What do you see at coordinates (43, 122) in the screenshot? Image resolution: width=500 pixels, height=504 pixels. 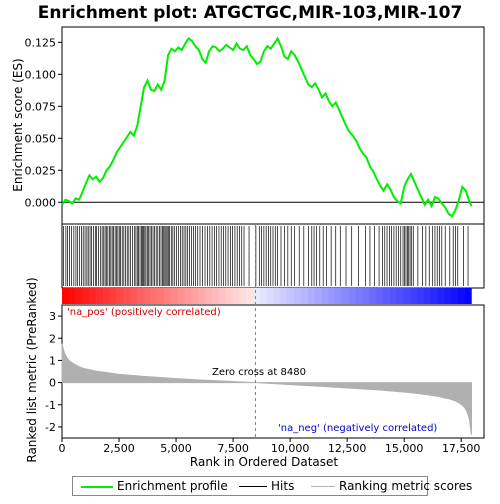 I see `es-y-axis: 0.000 0.025 0.050 0.075 0.100 0.125` at bounding box center [43, 122].